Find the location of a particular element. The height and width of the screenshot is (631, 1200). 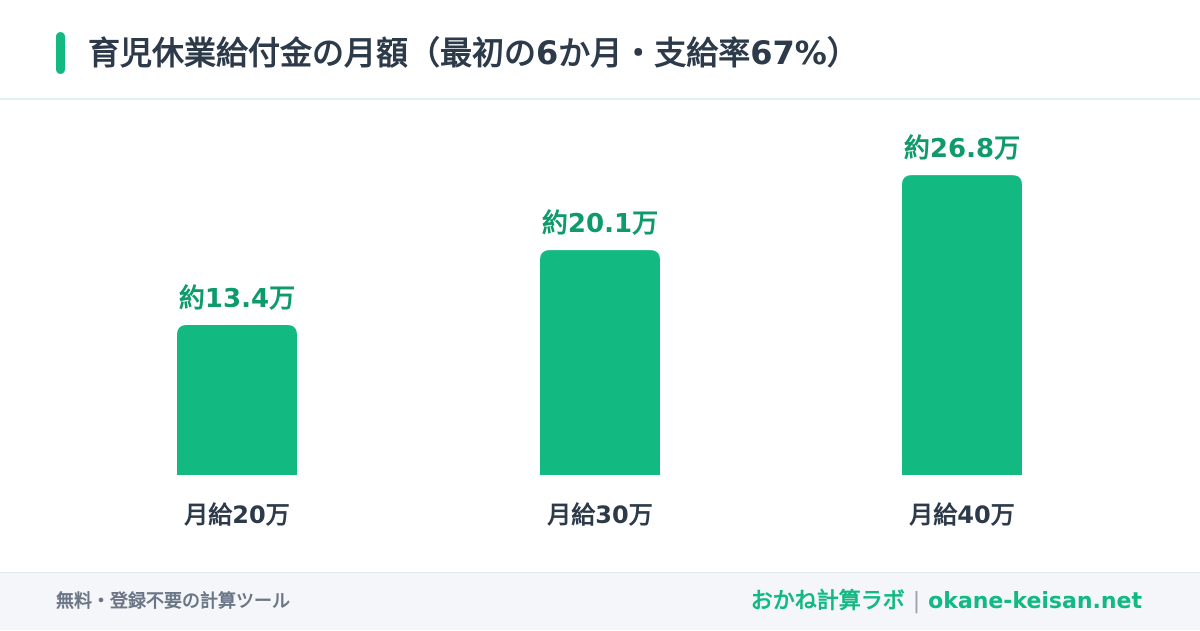

footer-brand-group: おかね計算ラボ | okane-keisan.net is located at coordinates (946, 602).